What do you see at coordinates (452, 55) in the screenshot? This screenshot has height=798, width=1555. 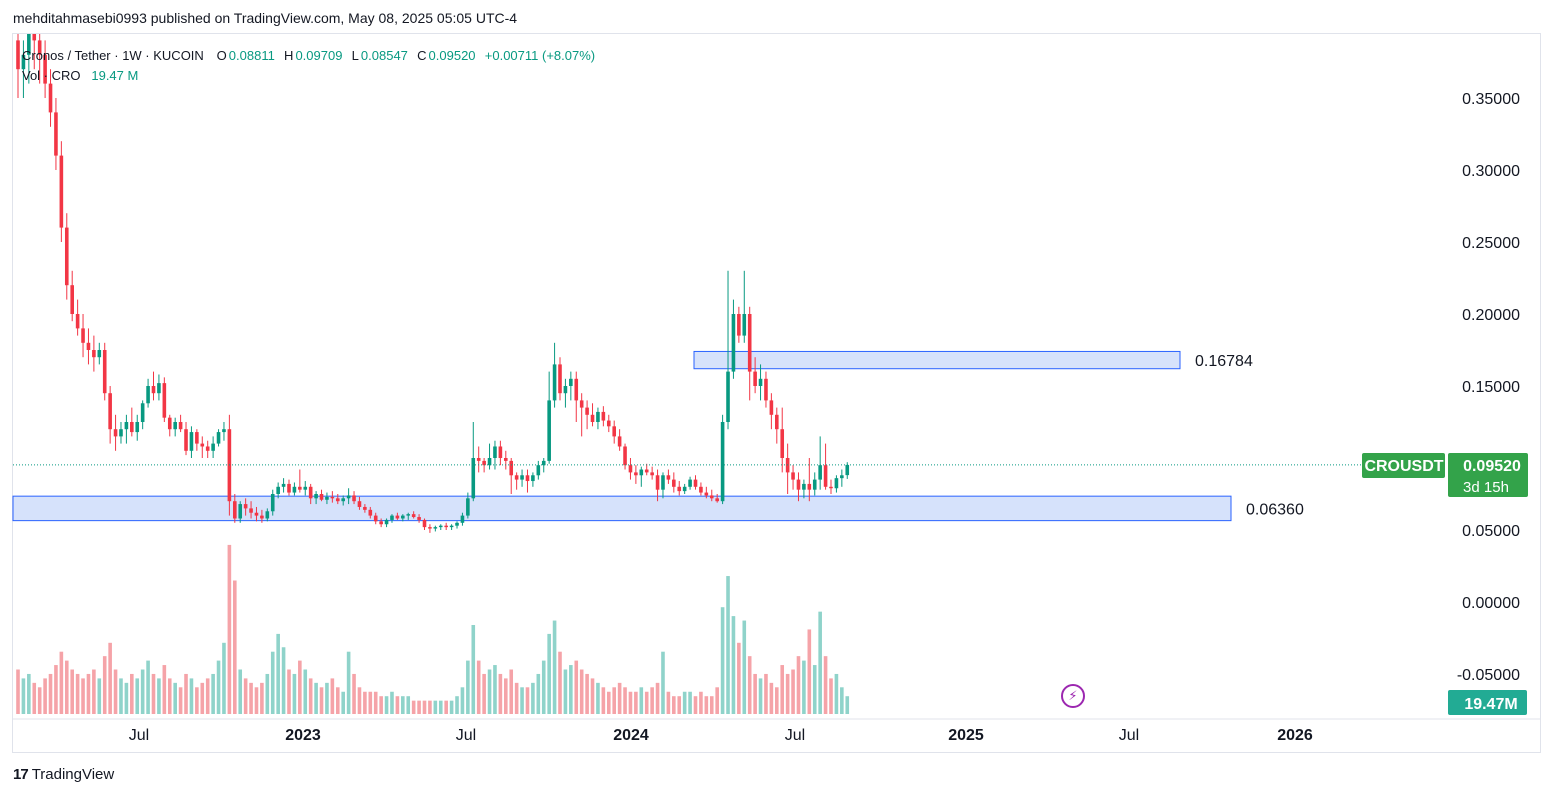 I see `close-value: 0.09520` at bounding box center [452, 55].